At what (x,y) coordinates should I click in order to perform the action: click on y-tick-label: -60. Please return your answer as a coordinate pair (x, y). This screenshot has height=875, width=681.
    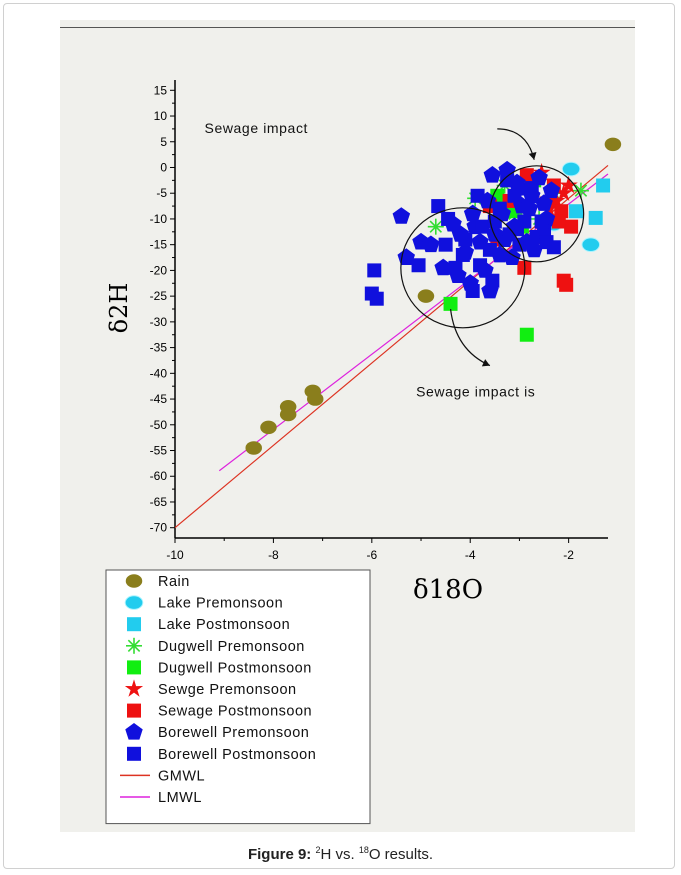
    Looking at the image, I should click on (159, 476).